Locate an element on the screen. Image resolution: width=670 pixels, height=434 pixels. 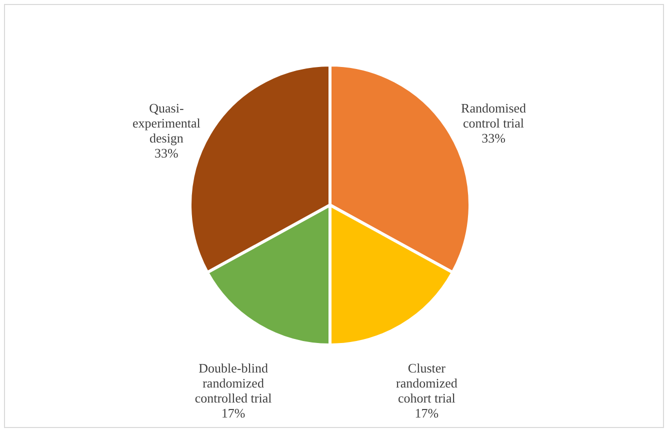
slice-label: Cluster randomized cohort trial is located at coordinates (427, 383).